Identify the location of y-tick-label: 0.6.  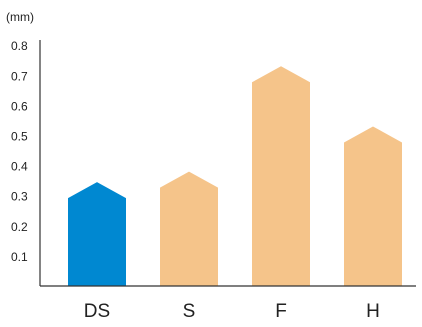
(19, 106).